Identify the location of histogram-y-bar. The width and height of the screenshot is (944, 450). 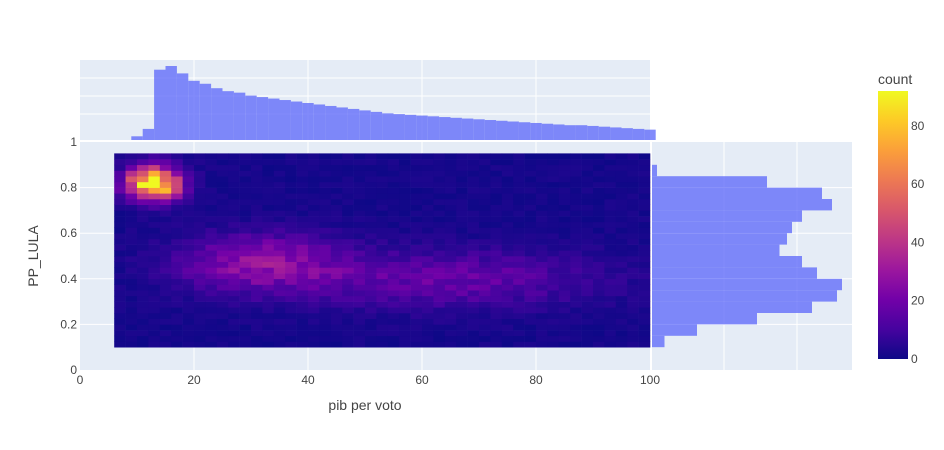
(654, 170).